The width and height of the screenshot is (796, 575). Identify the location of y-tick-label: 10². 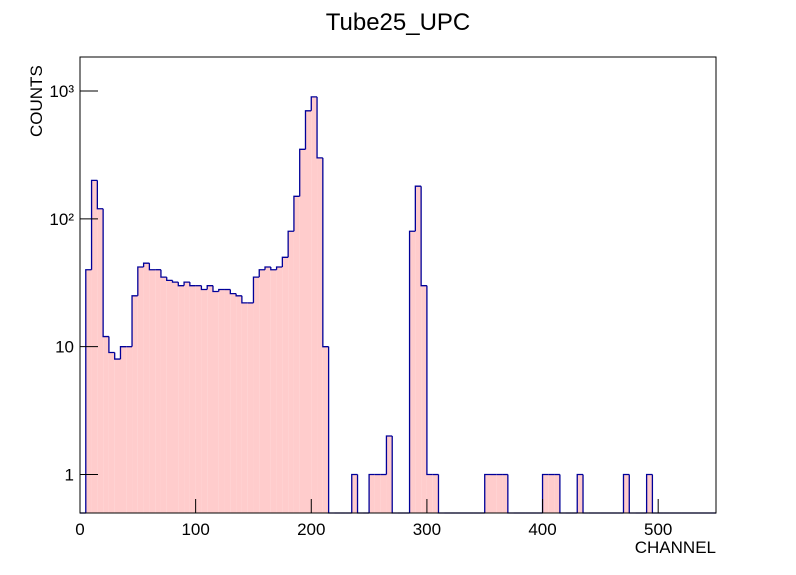
(61, 219).